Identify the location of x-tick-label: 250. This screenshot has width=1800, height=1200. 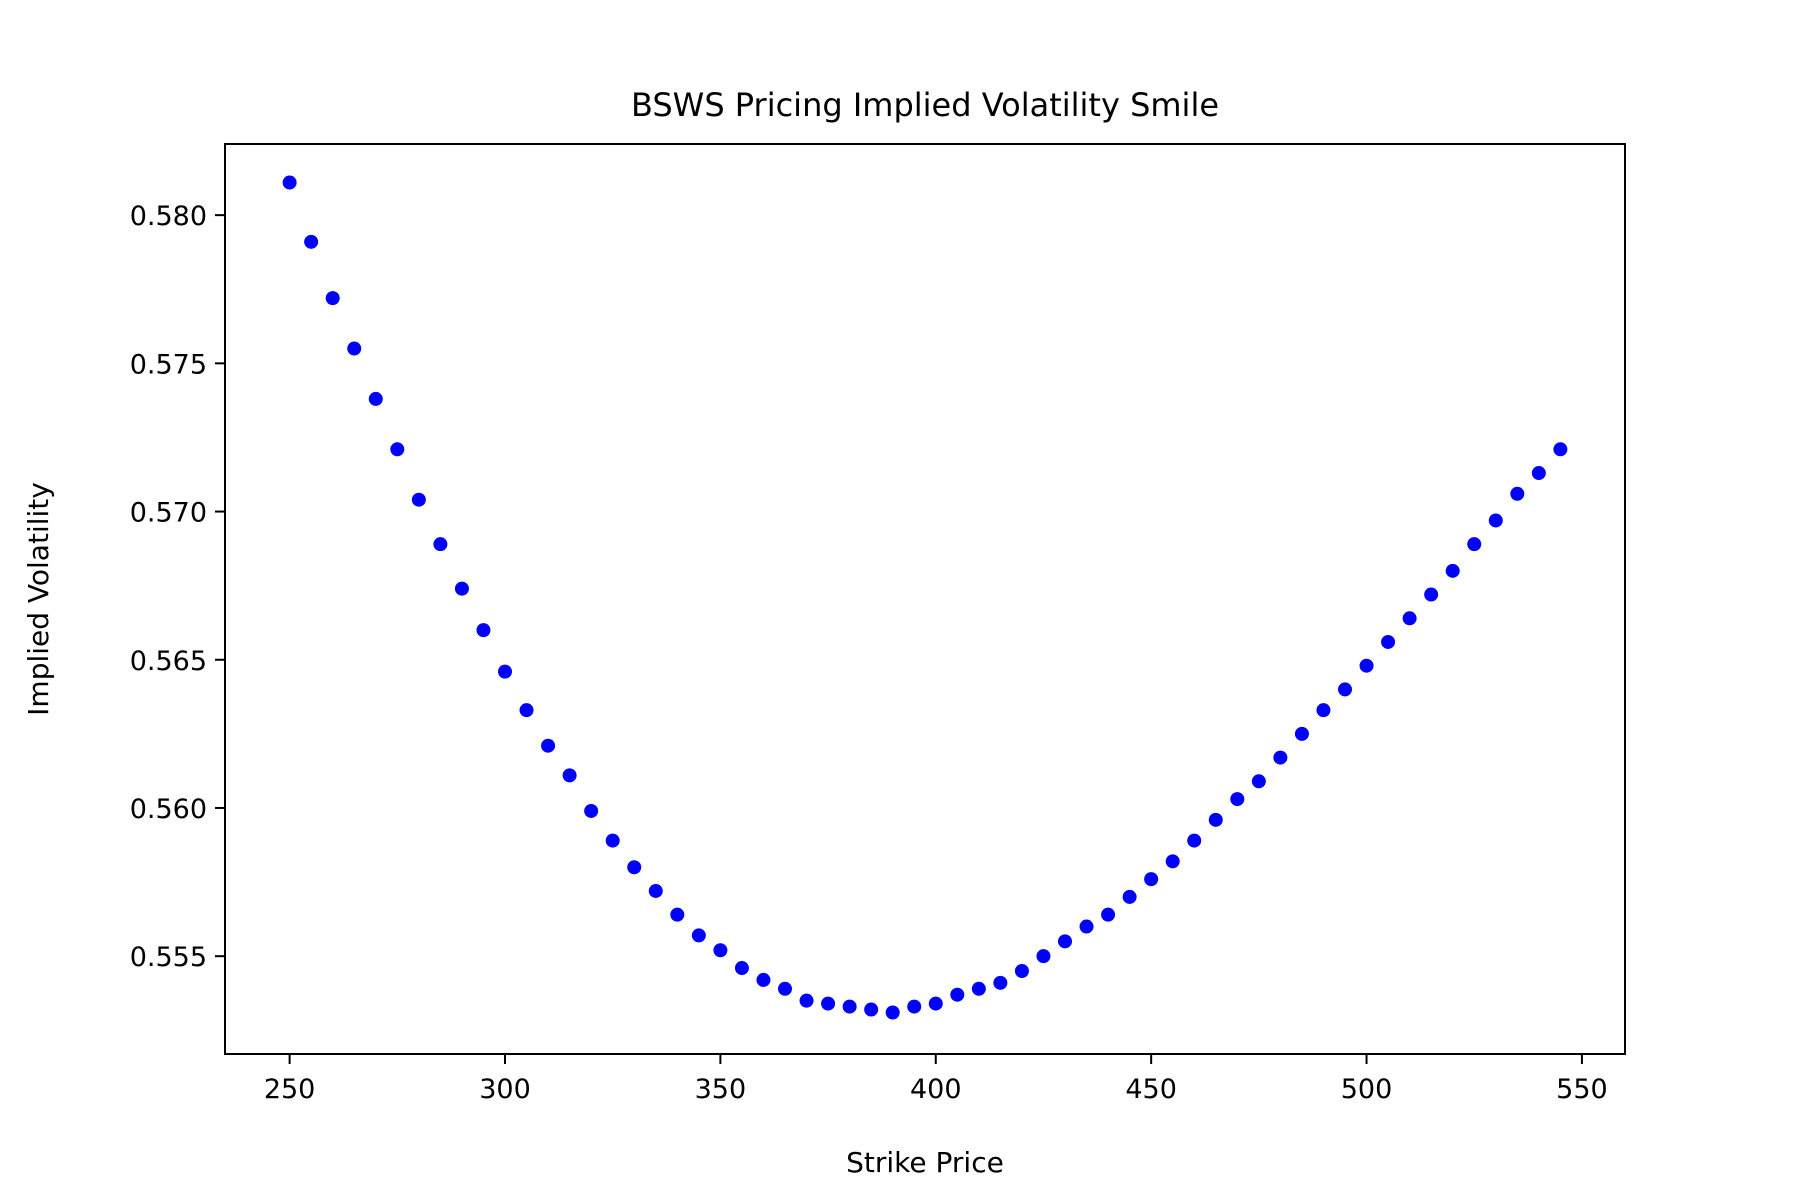
(290, 1089).